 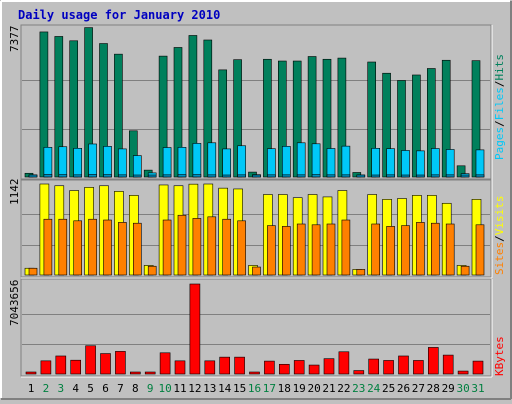 What do you see at coordinates (179, 388) in the screenshot?
I see `day-label: 11` at bounding box center [179, 388].